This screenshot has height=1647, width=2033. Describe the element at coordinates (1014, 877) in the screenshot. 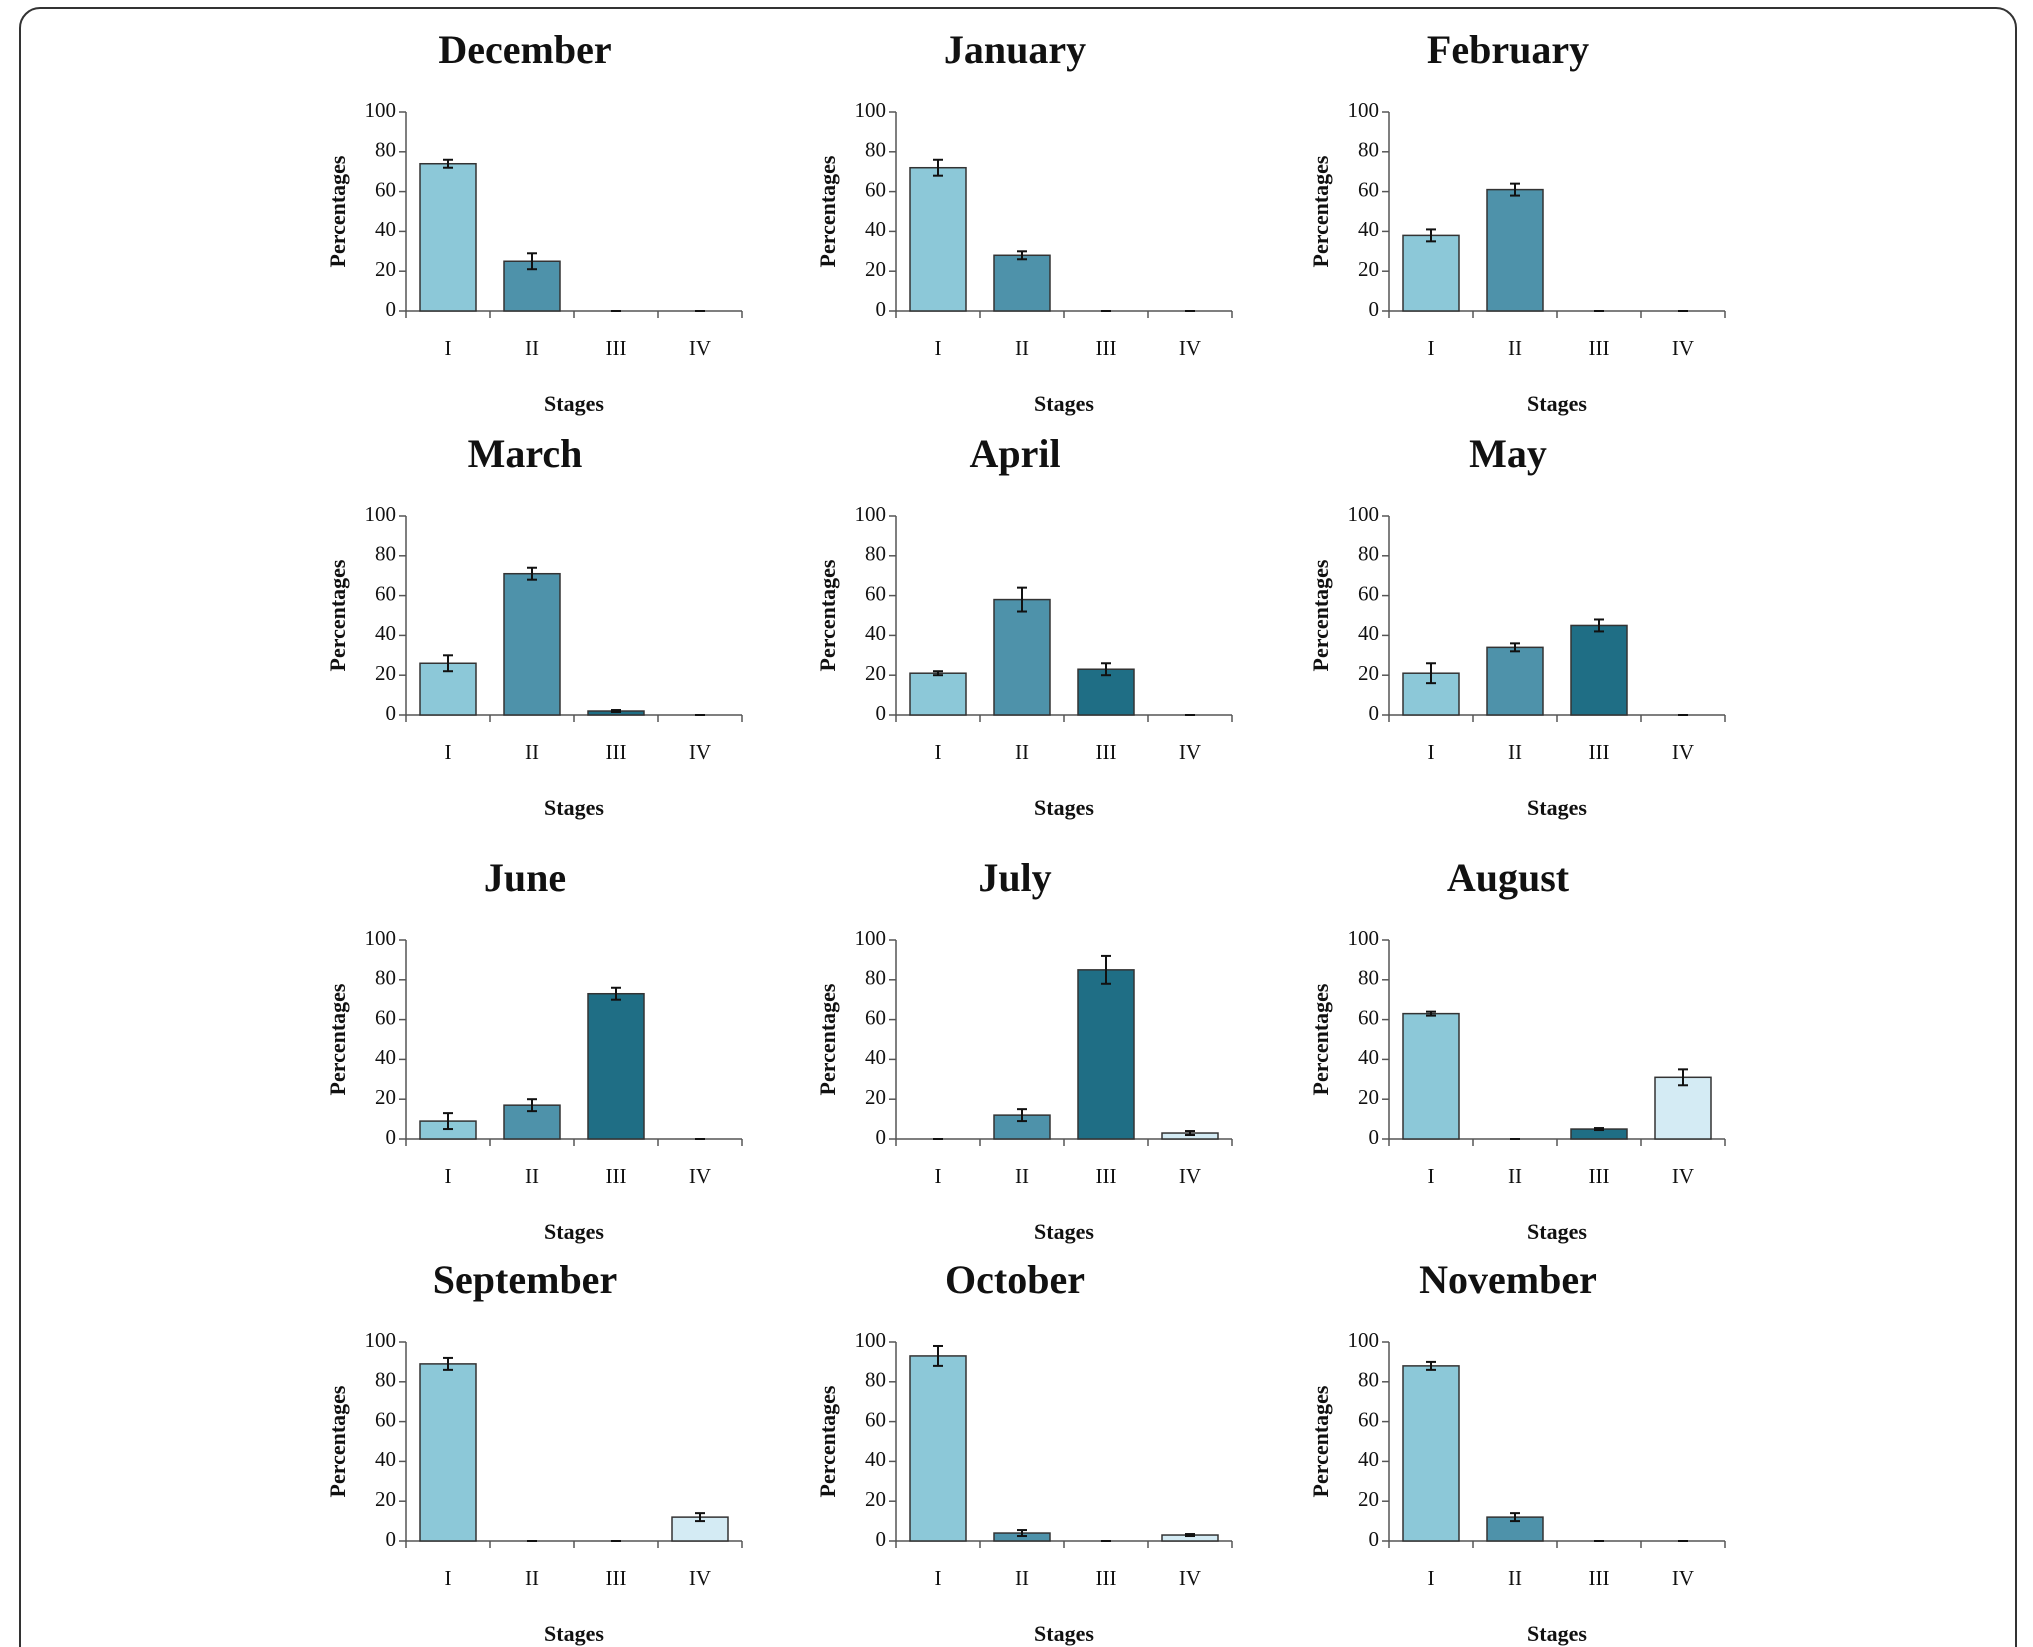

I see `chart-title: July` at that location.